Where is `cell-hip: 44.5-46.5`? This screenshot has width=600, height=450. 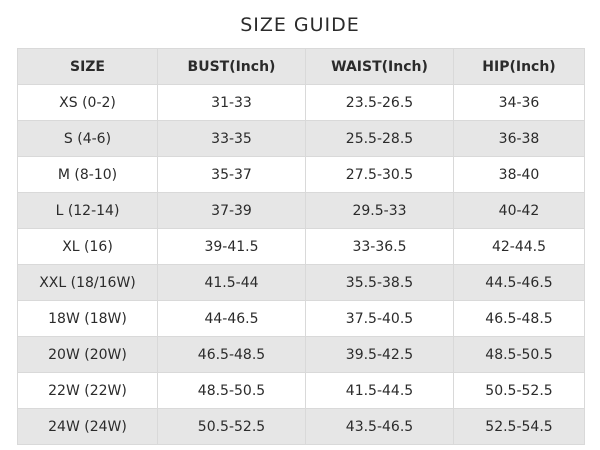 cell-hip: 44.5-46.5 is located at coordinates (519, 282).